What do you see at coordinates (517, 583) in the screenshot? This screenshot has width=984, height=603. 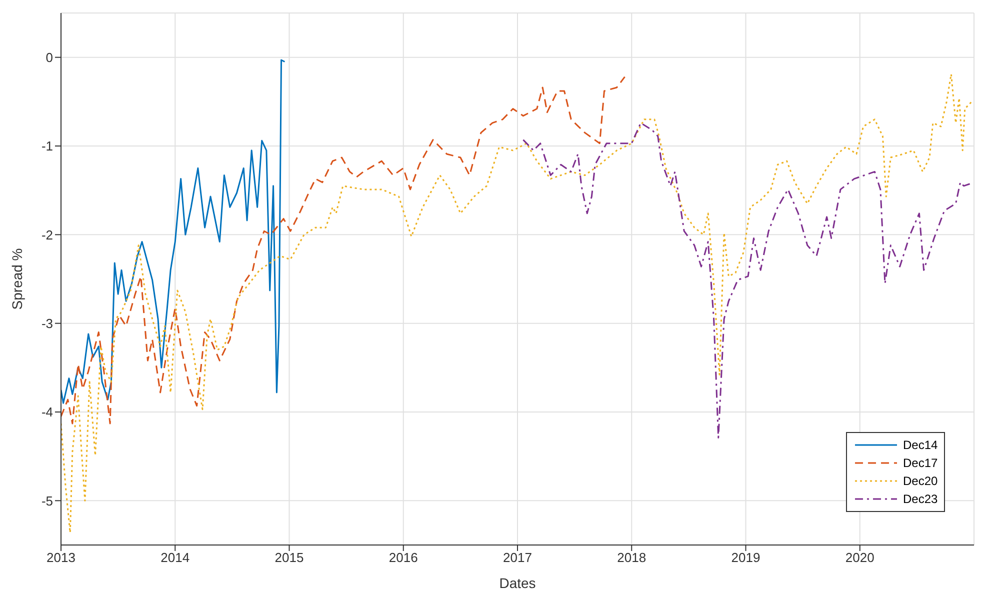 I see `x-axis-title: Dates` at bounding box center [517, 583].